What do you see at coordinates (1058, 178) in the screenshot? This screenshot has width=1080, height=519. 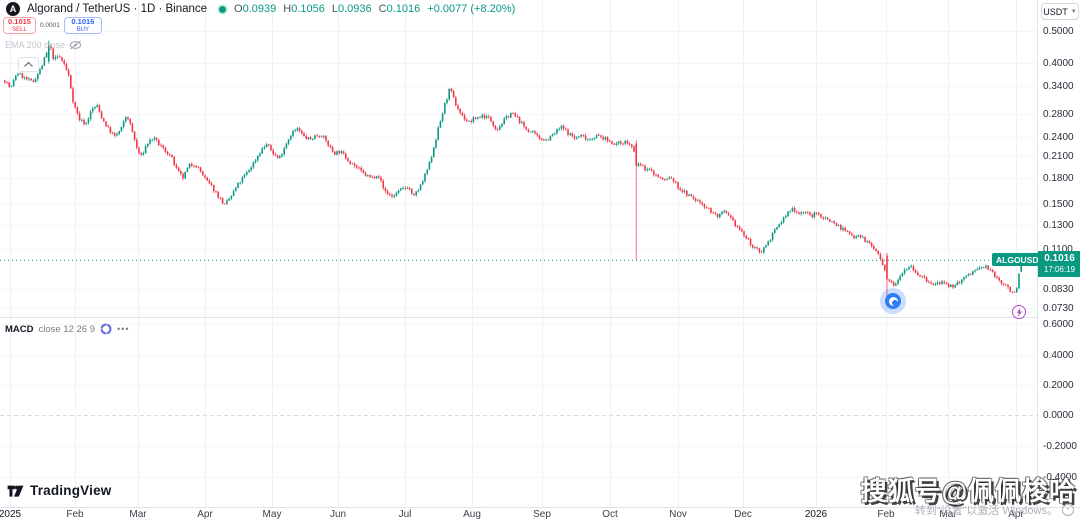 I see `price-tick-label: 0.1800` at bounding box center [1058, 178].